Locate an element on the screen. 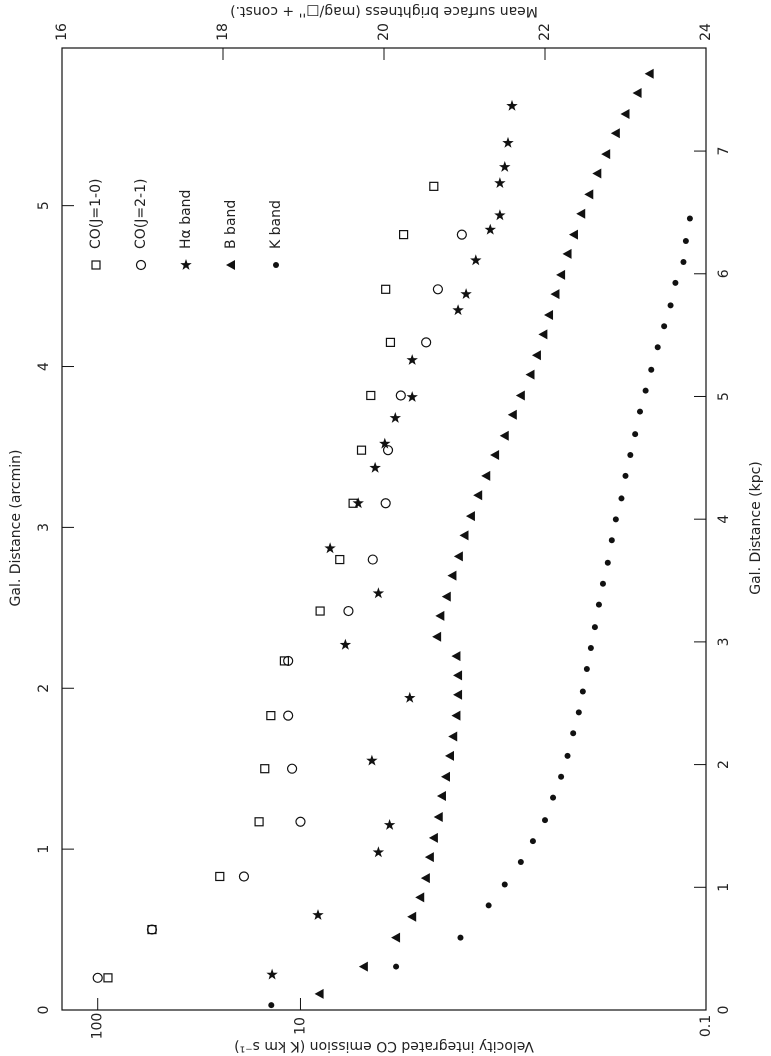 Image resolution: width=771 pixels, height=1056 pixels. y-tick-label: 100 is located at coordinates (98, 1026).